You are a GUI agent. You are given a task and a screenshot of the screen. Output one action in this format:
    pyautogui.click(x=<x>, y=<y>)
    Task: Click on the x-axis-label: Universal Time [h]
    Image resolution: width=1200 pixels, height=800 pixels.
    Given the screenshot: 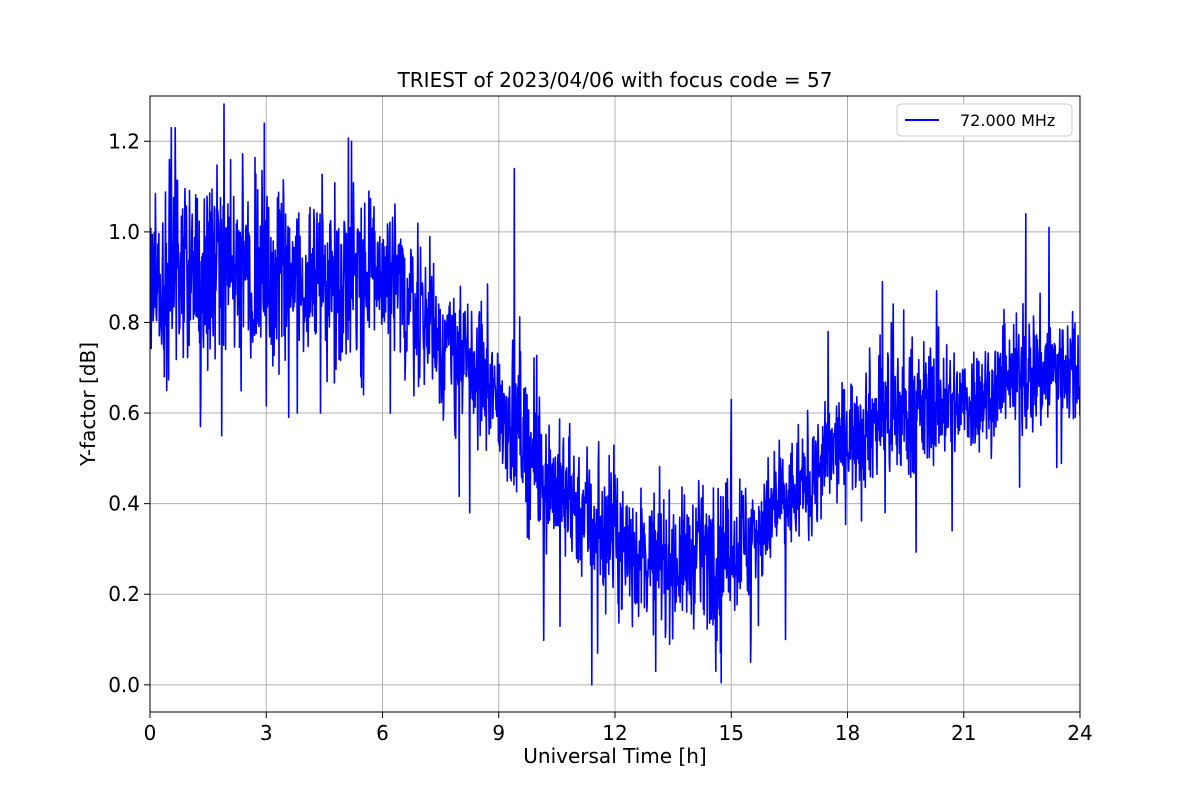 What is the action you would take?
    pyautogui.click(x=614, y=756)
    